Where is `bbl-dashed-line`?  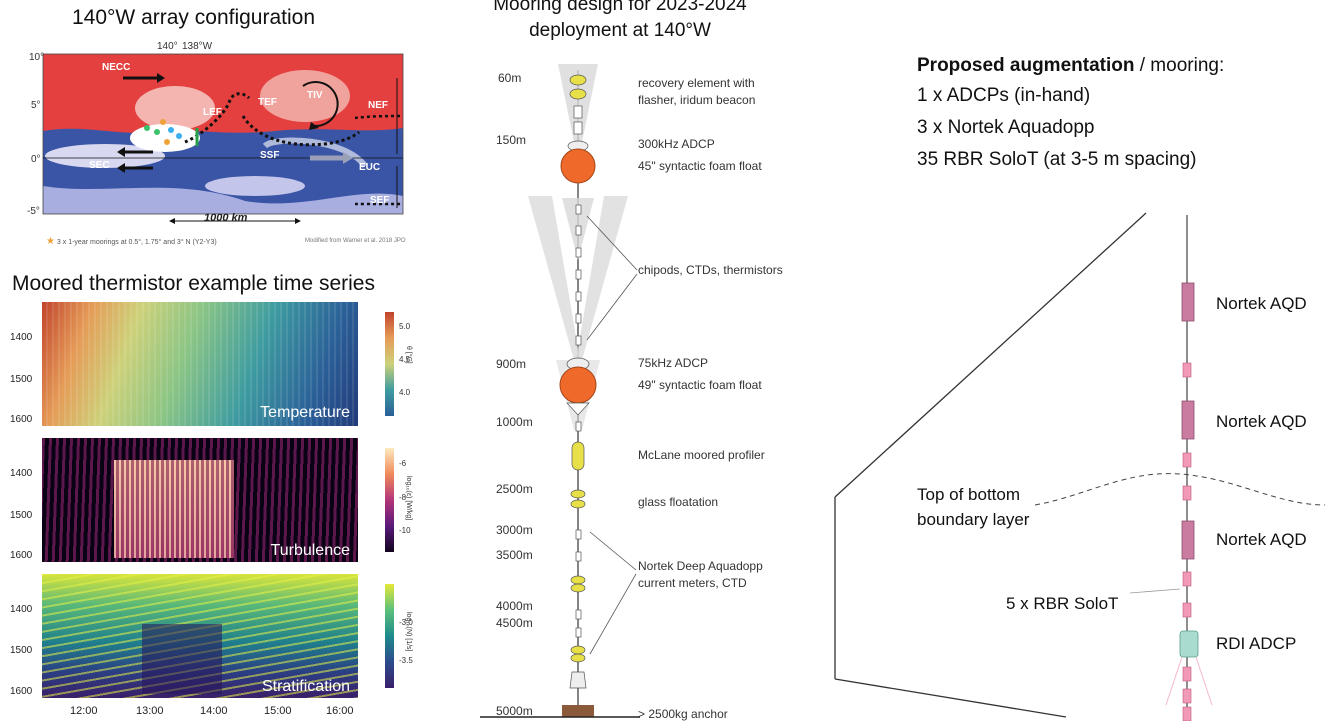 bbl-dashed-line is located at coordinates (1180, 489).